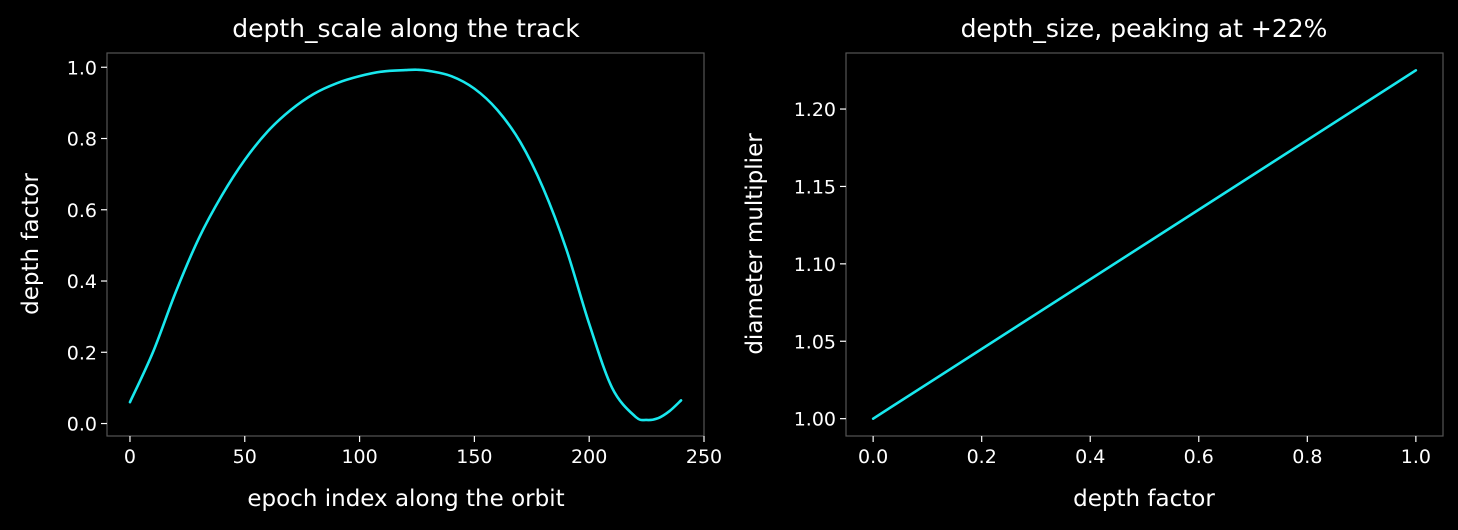  Describe the element at coordinates (405, 499) in the screenshot. I see `chart-1-x-axis-label: epoch index along the orbit` at that location.